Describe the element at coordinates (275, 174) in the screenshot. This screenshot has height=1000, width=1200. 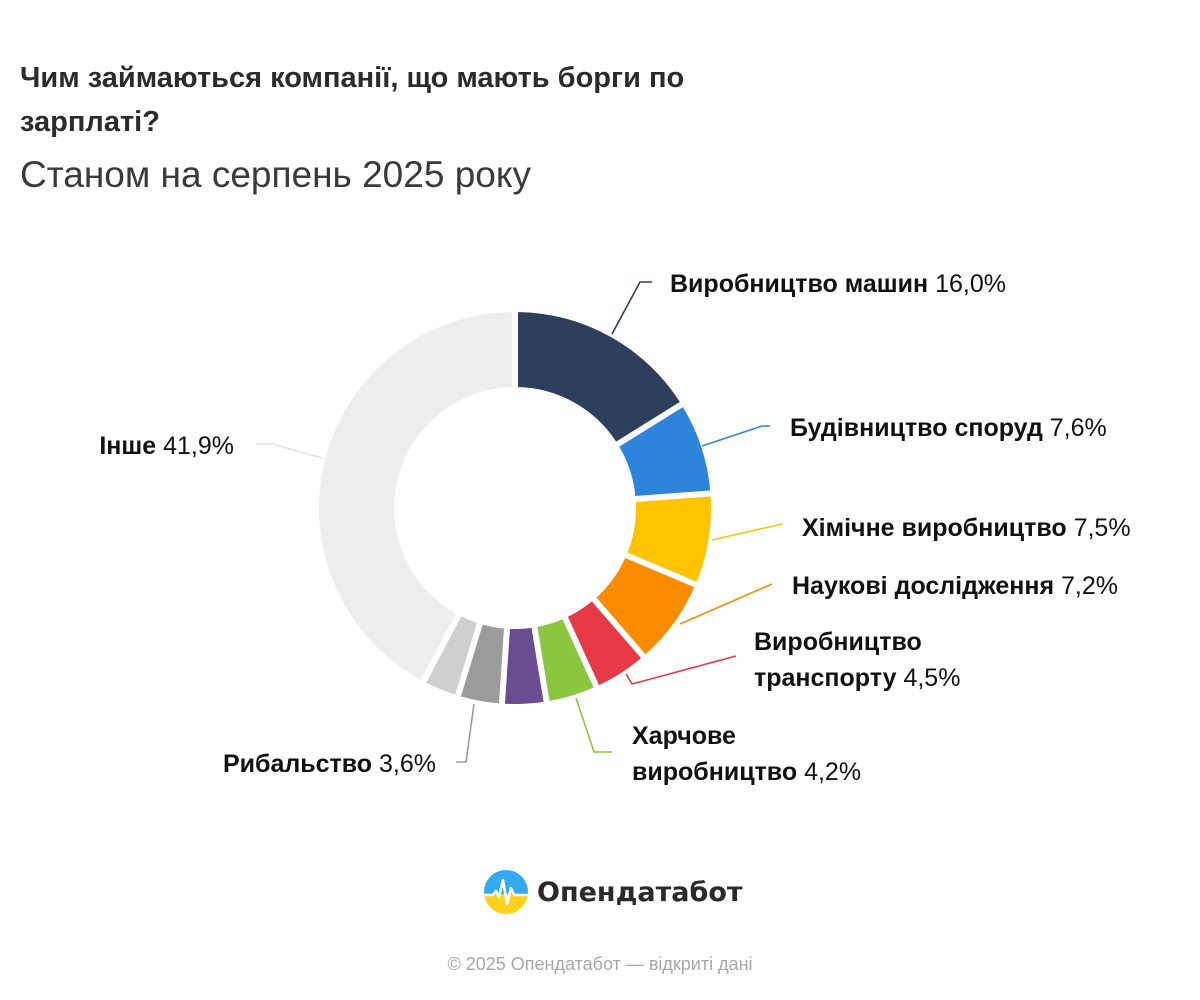
I see `chart-subtitle: Станом на серпень 2025 року` at that location.